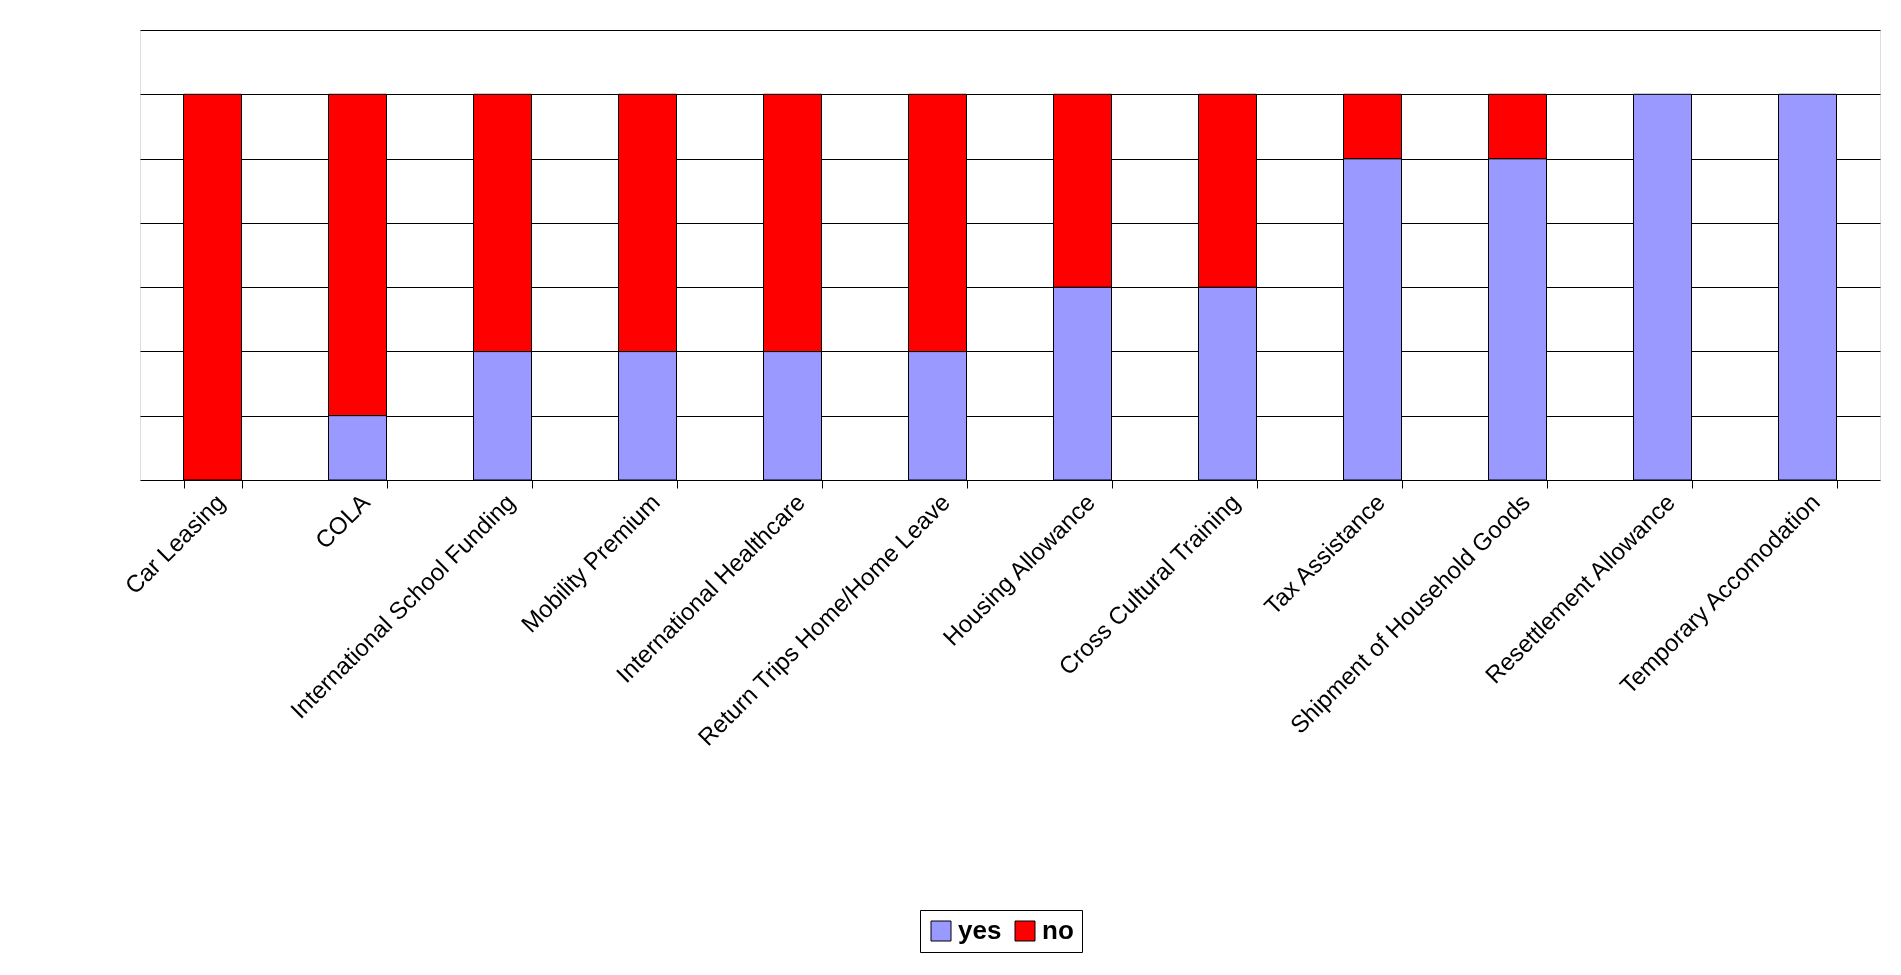  I want to click on legend-label: no, so click(1058, 930).